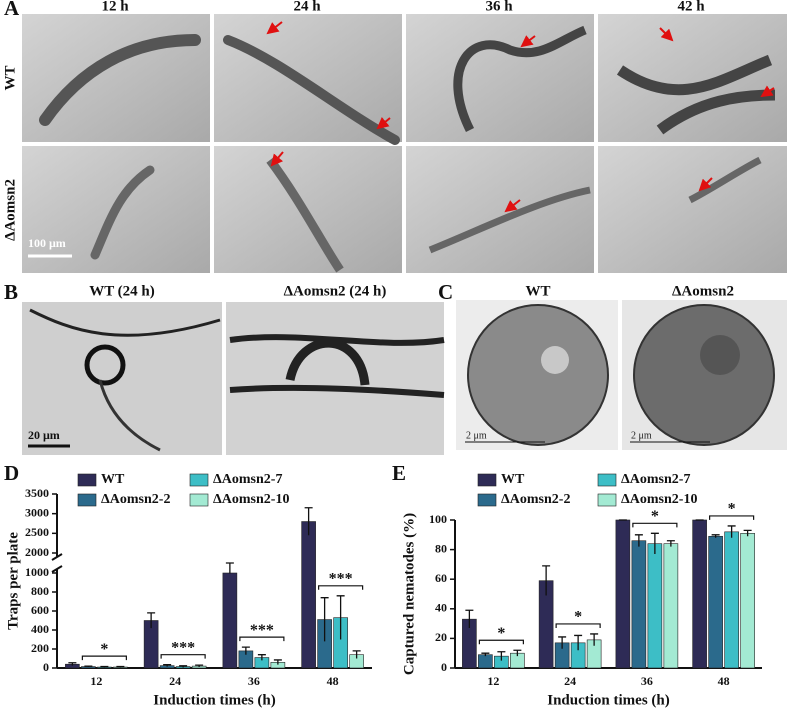  What do you see at coordinates (307, 7) in the screenshot?
I see `column-label: 24 h` at bounding box center [307, 7].